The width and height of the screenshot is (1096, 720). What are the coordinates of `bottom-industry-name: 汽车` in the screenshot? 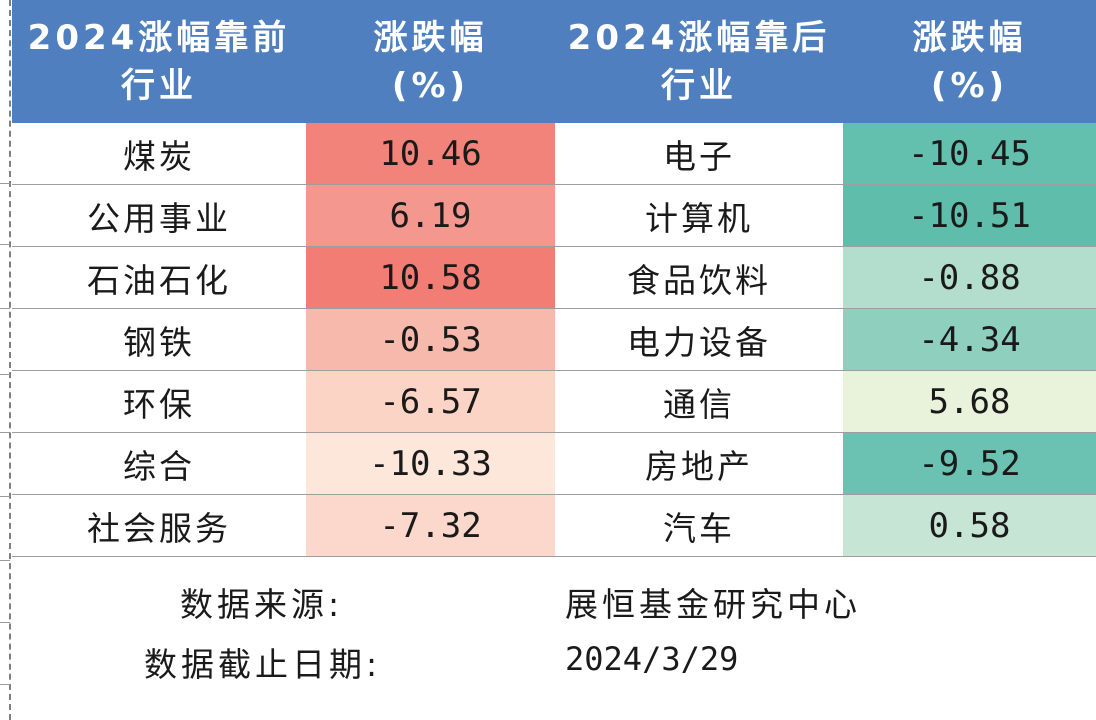 It's located at (699, 525).